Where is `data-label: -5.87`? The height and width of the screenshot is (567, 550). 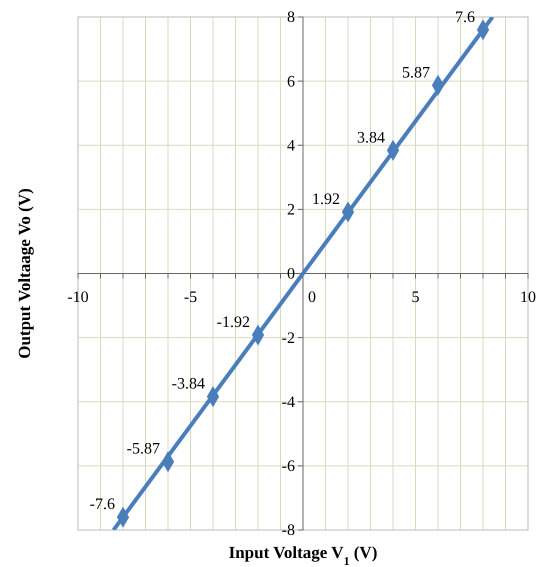
data-label: -5.87 is located at coordinates (143, 449).